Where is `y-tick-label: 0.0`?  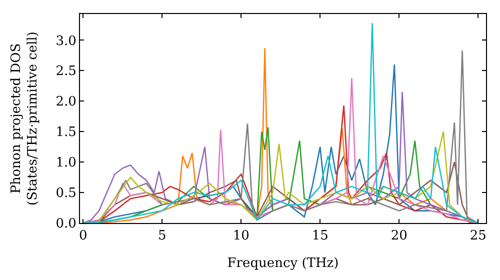 y-tick-label: 0.0 is located at coordinates (66, 224).